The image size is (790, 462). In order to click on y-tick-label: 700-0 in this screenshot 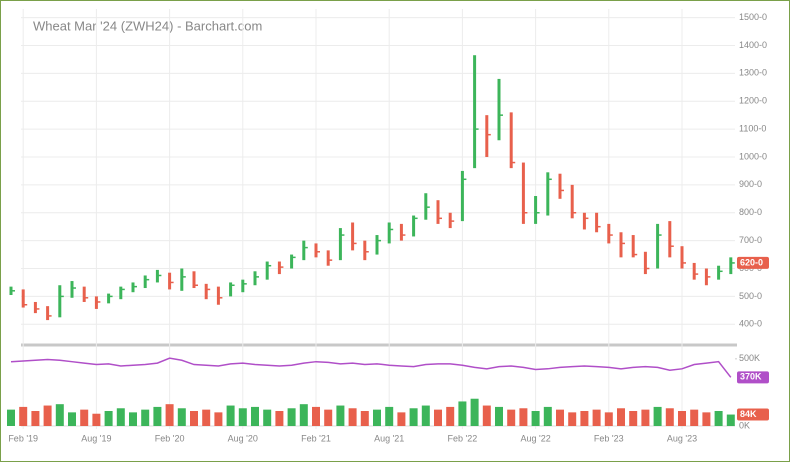, I will do `click(750, 240)`.